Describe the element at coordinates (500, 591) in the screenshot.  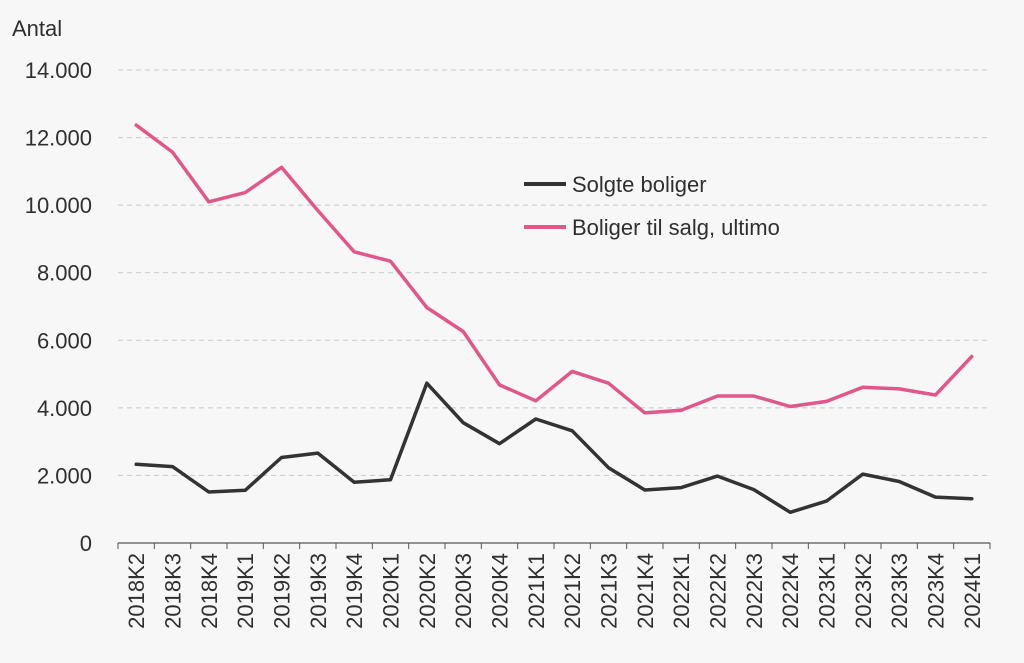
I see `x-tick-label: 2020K4` at that location.